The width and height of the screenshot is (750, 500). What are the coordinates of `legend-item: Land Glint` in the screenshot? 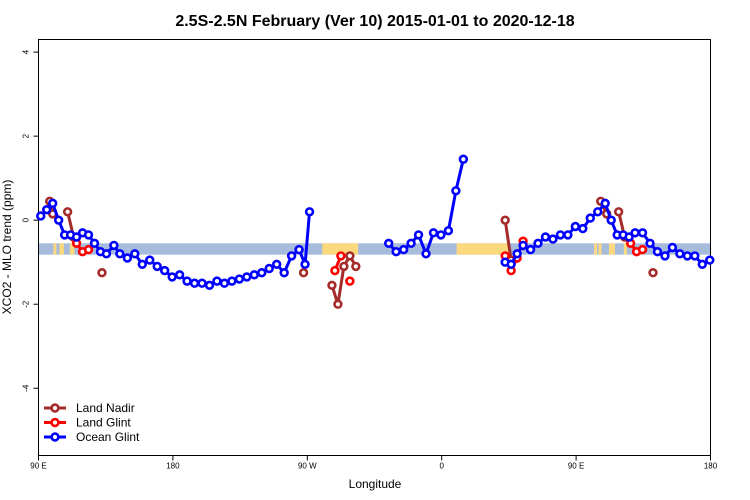 It's located at (87, 423).